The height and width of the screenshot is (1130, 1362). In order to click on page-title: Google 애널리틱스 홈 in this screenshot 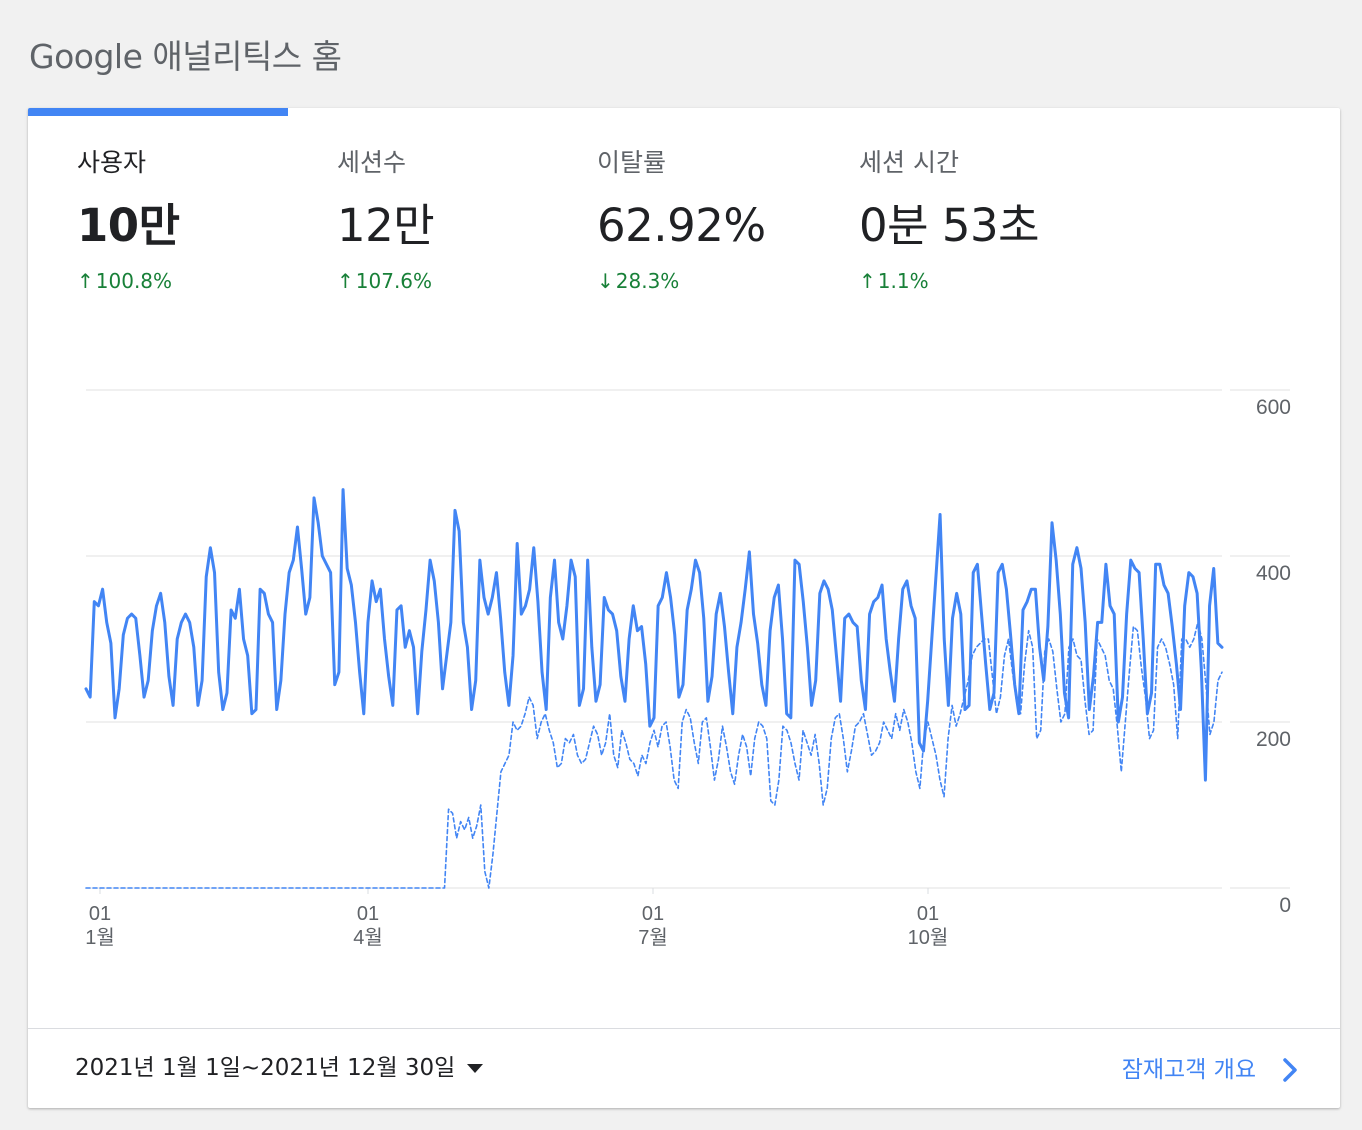, I will do `click(185, 56)`.